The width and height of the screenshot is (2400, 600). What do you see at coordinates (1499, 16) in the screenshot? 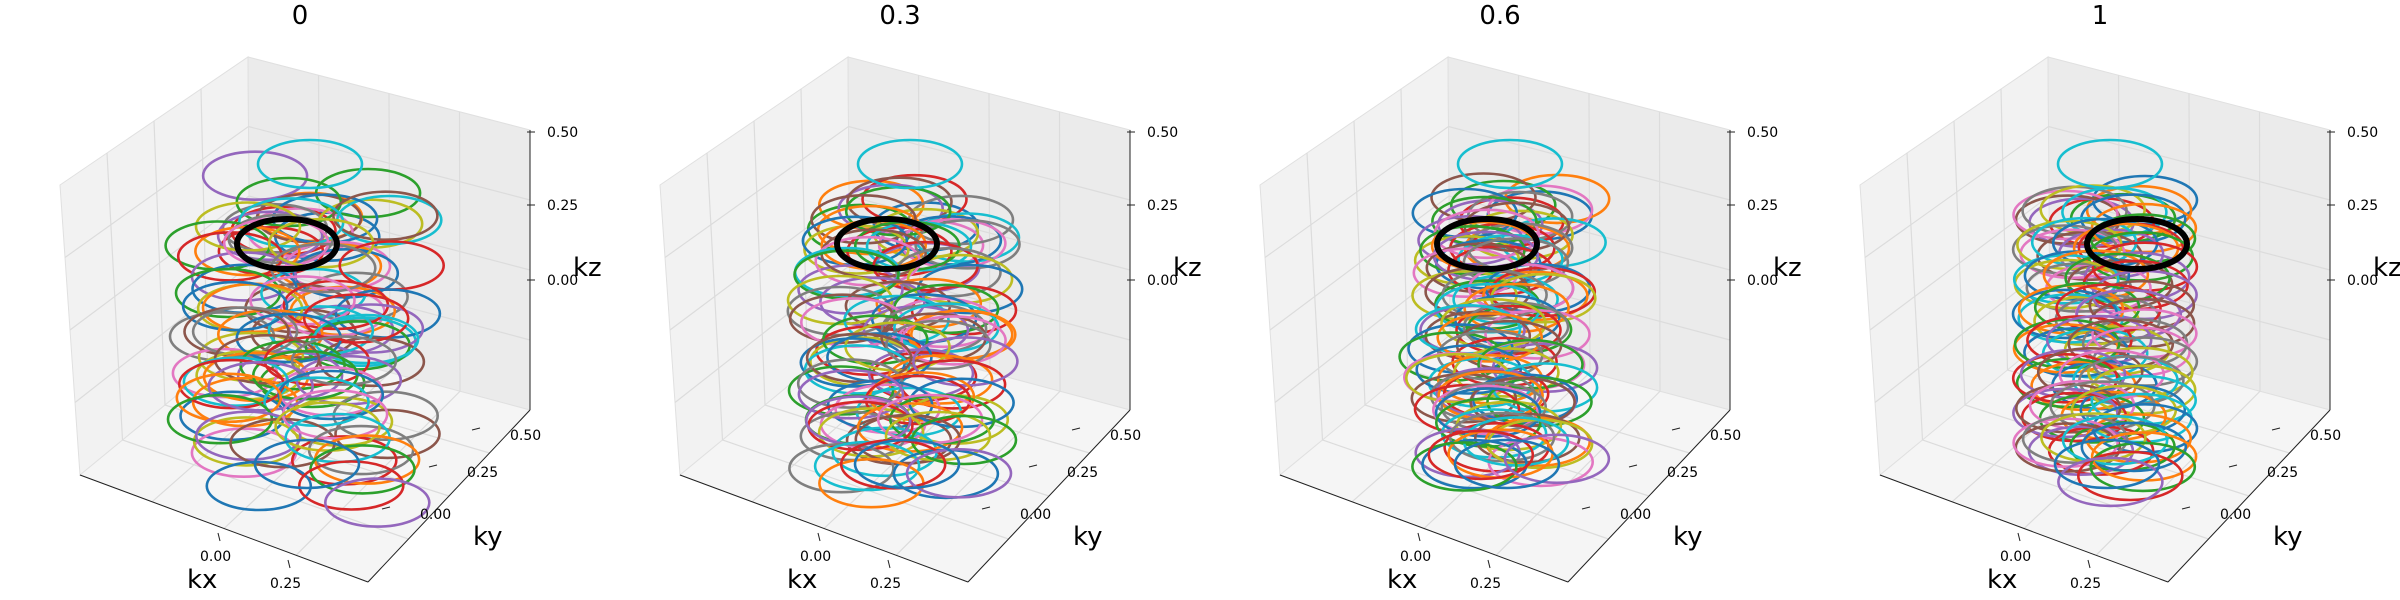
I see `panel-title: 0.6` at bounding box center [1499, 16].